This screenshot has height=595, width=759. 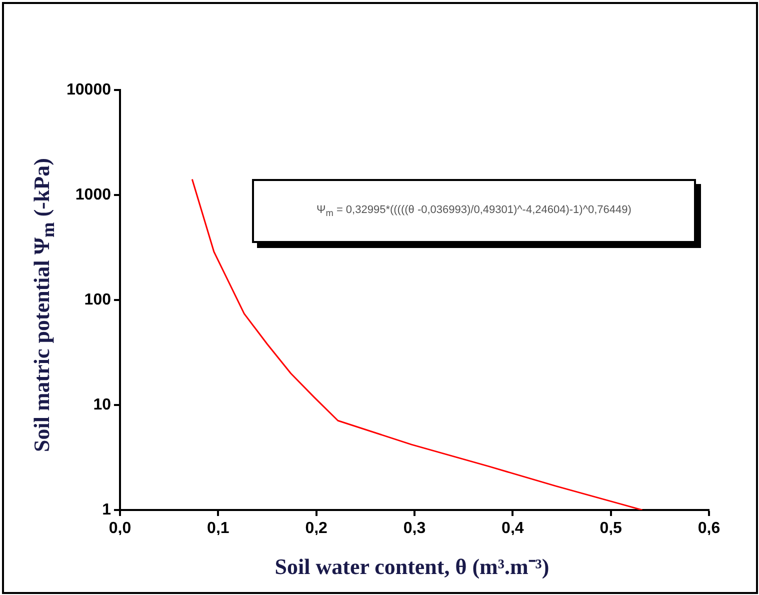 What do you see at coordinates (89, 89) in the screenshot?
I see `y-tick-label: 10000` at bounding box center [89, 89].